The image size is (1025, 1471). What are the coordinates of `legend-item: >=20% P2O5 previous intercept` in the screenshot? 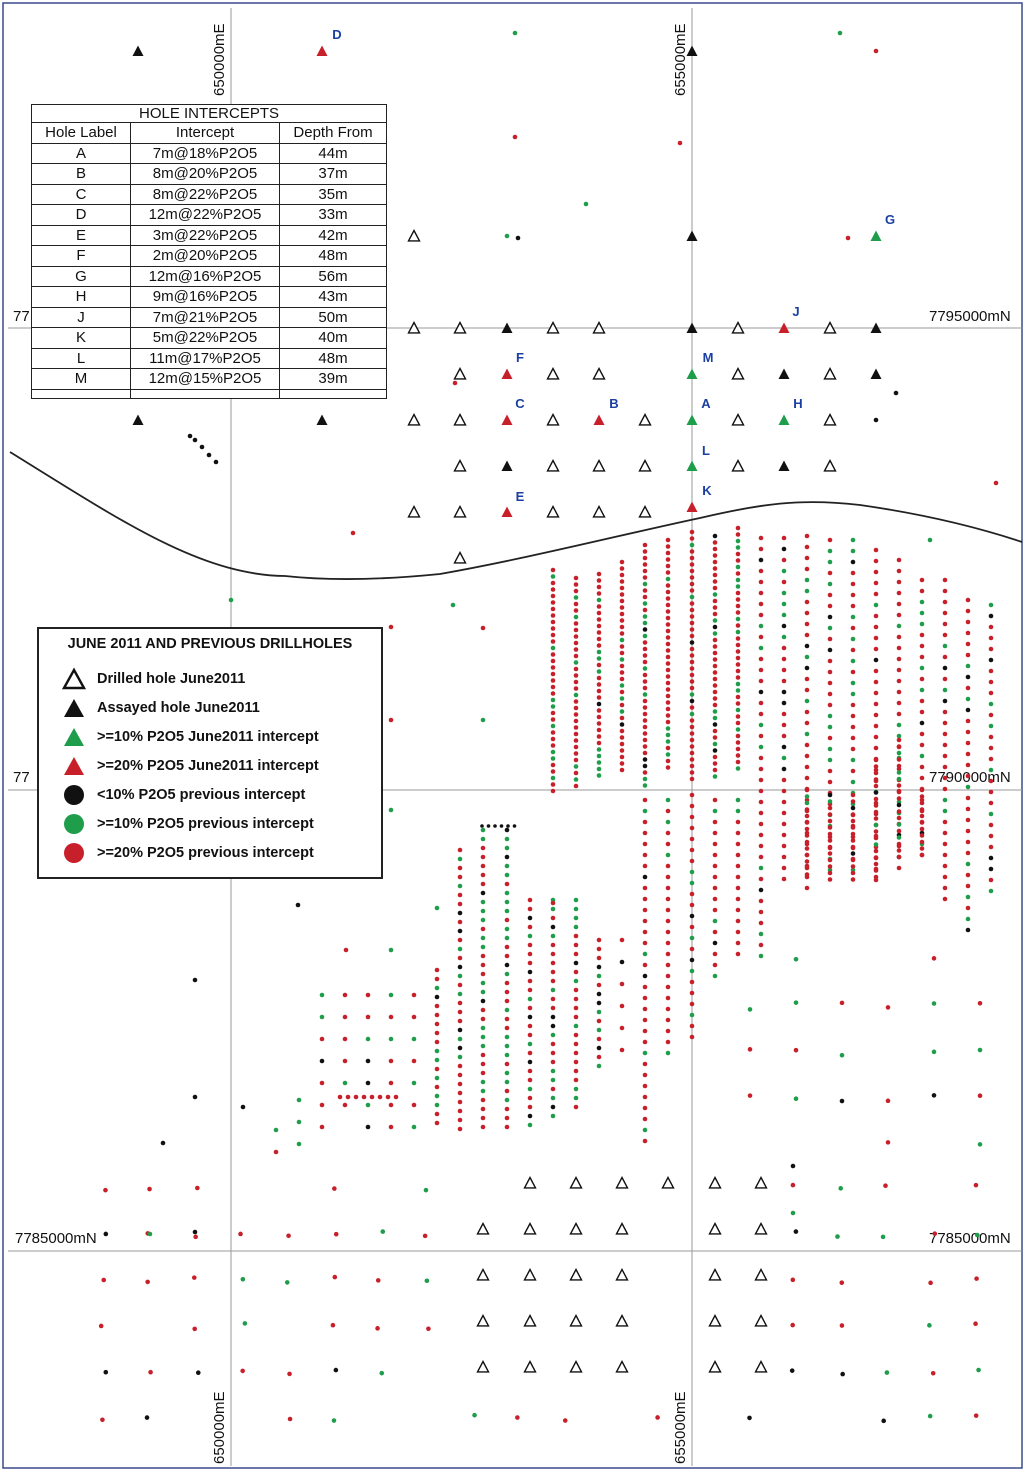 It's located at (187, 853).